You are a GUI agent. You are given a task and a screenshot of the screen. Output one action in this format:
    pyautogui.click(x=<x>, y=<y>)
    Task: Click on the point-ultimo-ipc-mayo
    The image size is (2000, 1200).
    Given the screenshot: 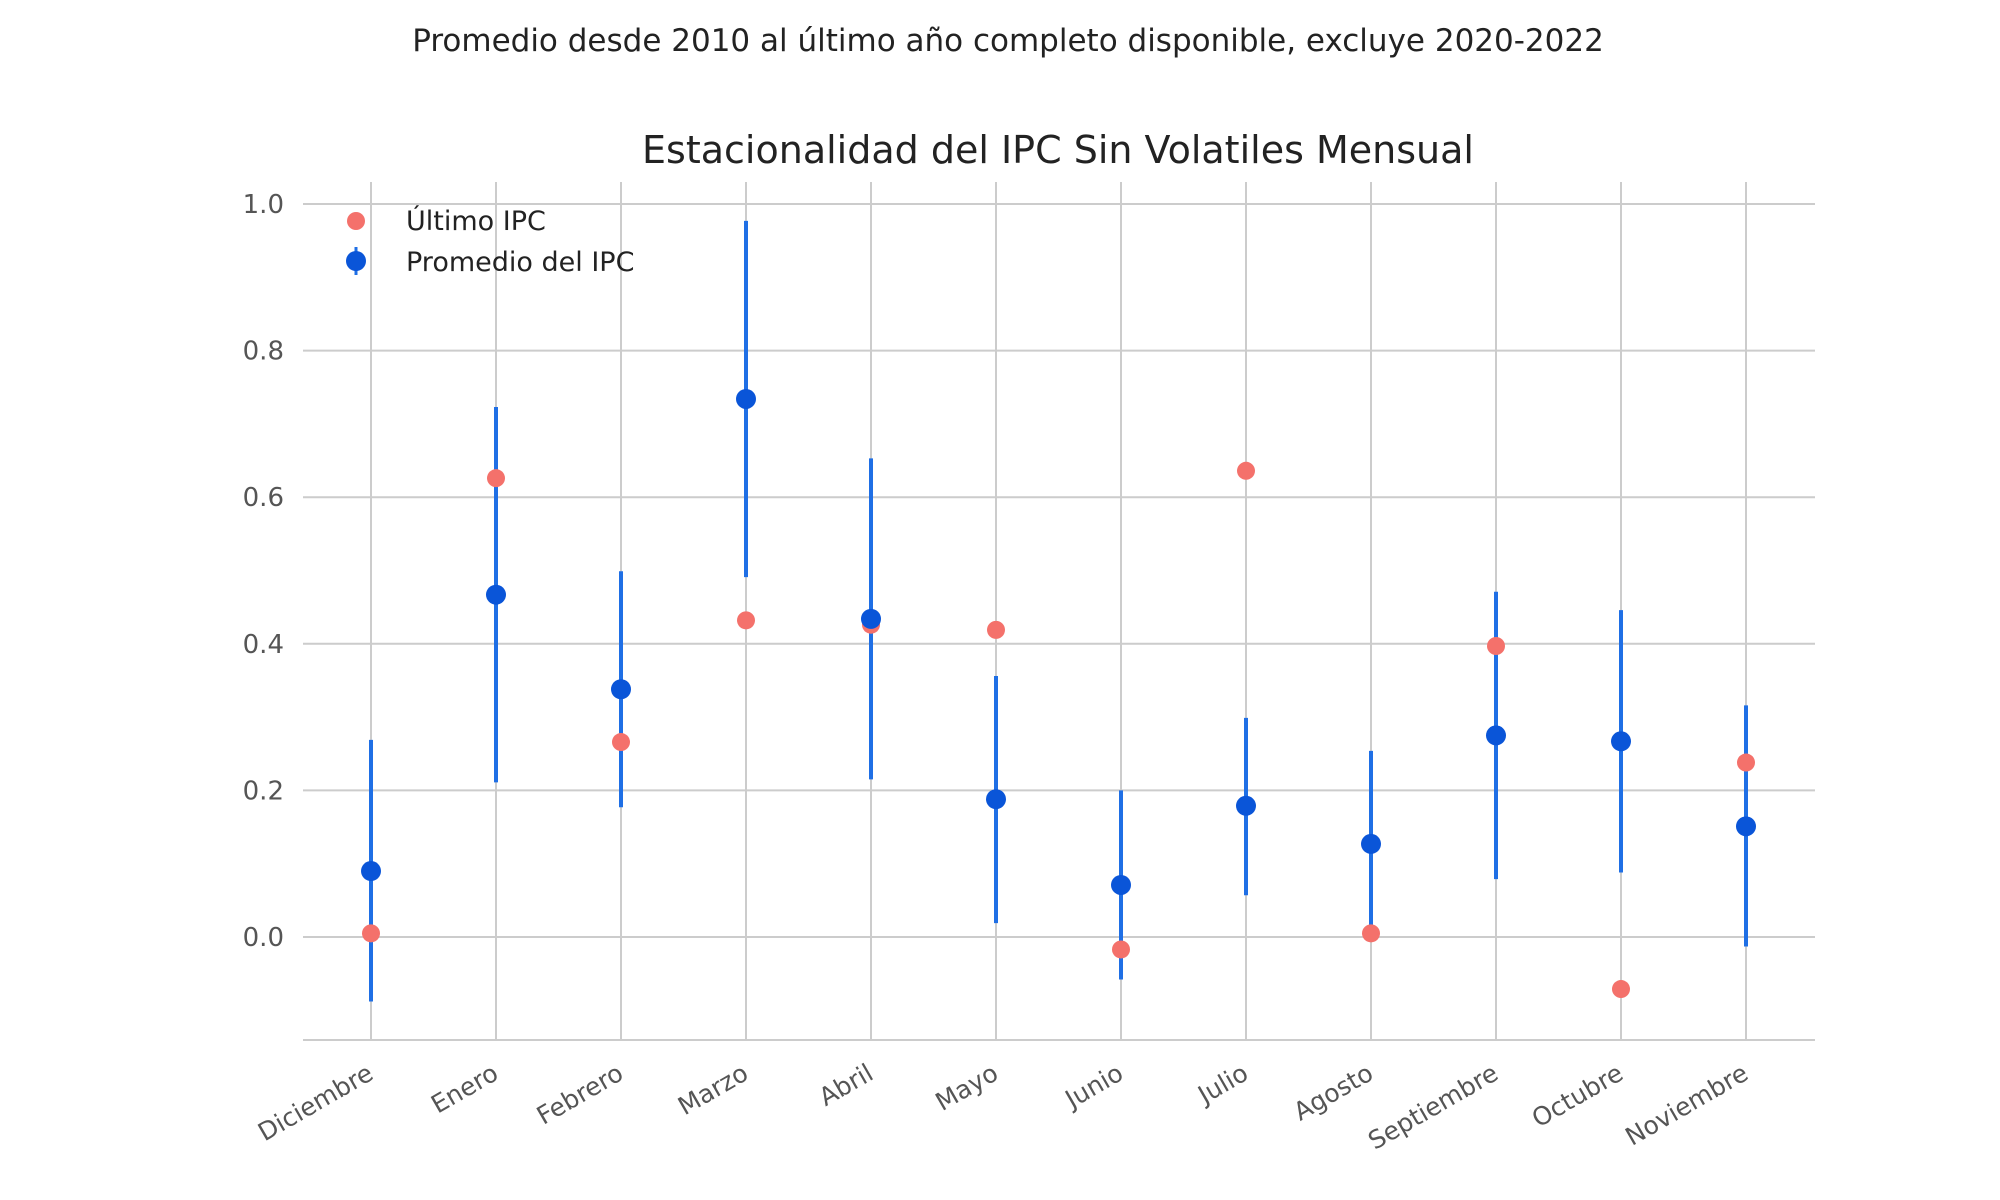 What is the action you would take?
    pyautogui.click(x=996, y=629)
    